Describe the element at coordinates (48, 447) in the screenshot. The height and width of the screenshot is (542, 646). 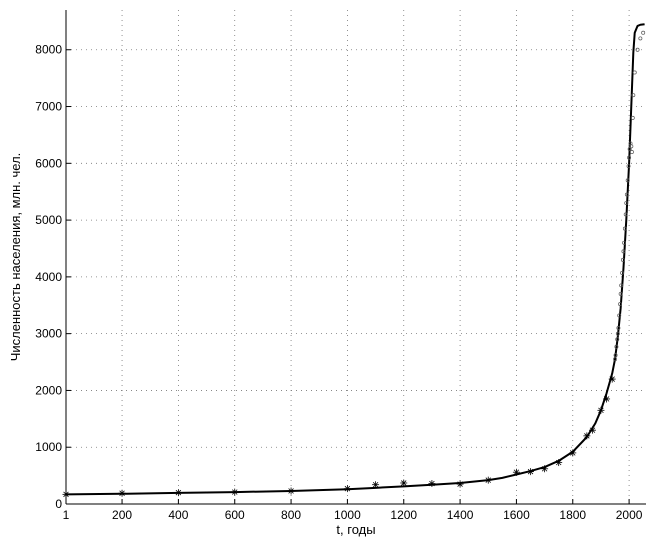
I see `y-tick-label: 1000` at that location.